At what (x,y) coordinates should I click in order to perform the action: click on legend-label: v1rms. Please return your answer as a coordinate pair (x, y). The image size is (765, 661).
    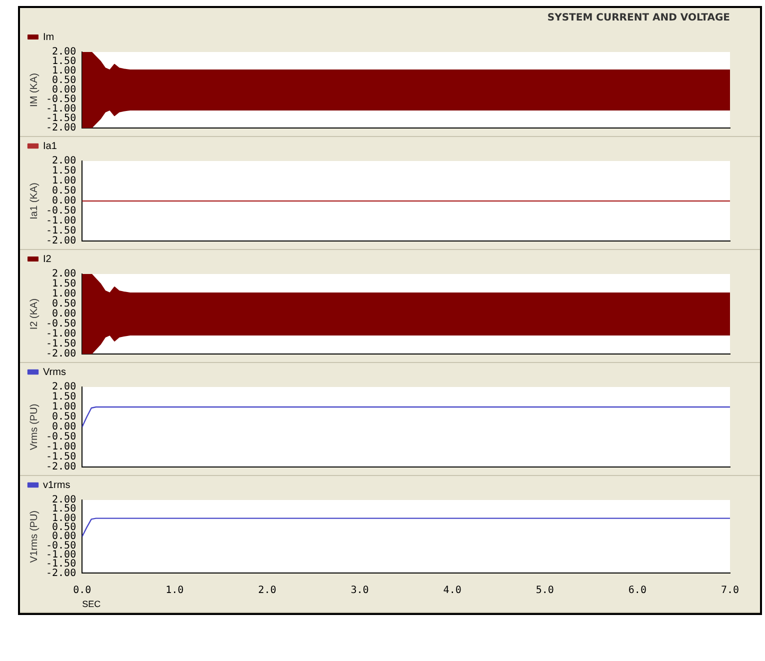
    Looking at the image, I should click on (56, 485).